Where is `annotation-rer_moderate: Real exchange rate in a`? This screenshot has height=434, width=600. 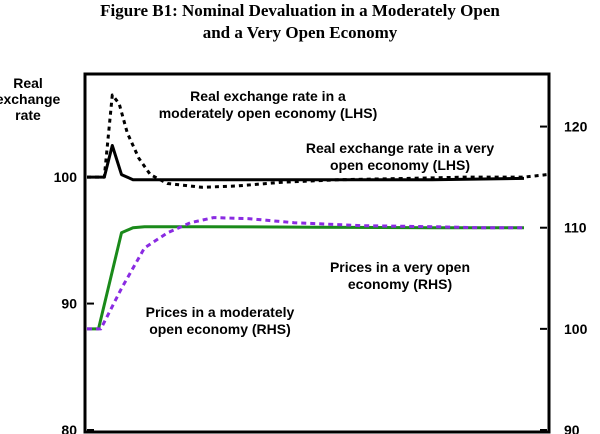 annotation-rer_moderate: Real exchange rate in a is located at coordinates (268, 96).